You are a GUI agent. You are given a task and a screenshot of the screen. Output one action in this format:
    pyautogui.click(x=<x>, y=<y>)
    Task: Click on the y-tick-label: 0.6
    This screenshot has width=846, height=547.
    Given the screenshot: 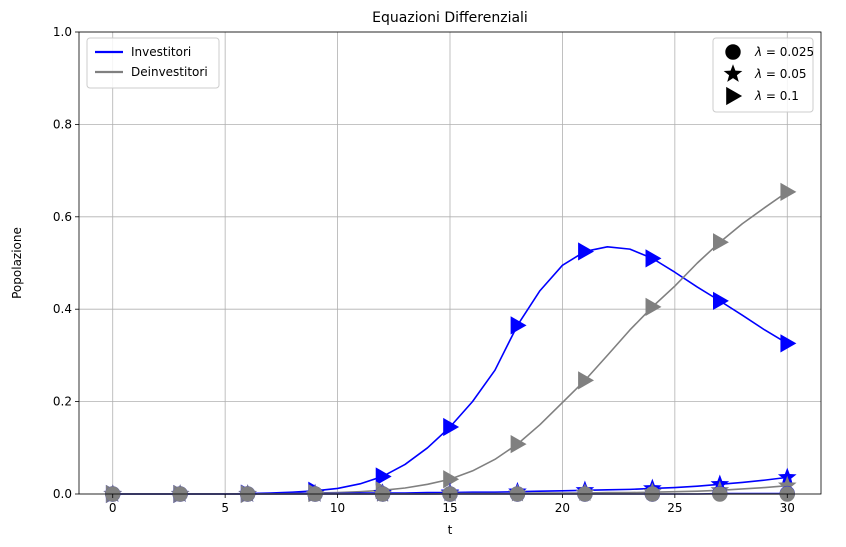 What is the action you would take?
    pyautogui.click(x=62, y=217)
    